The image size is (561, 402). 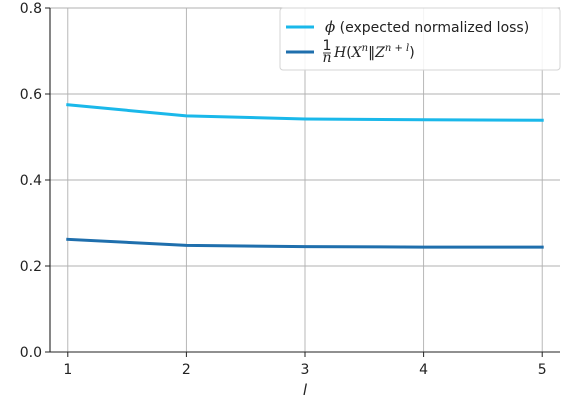 What do you see at coordinates (31, 95) in the screenshot?
I see `y-tick-label: 0.6` at bounding box center [31, 95].